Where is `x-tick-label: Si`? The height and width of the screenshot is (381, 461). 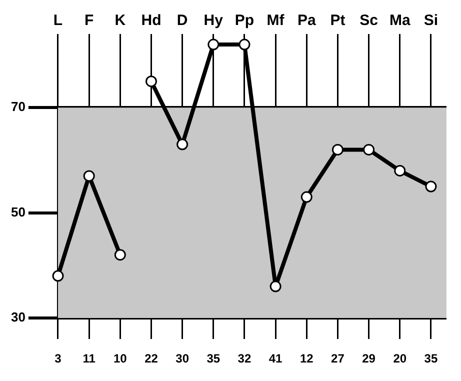
x-tick-label: Si is located at coordinates (431, 21).